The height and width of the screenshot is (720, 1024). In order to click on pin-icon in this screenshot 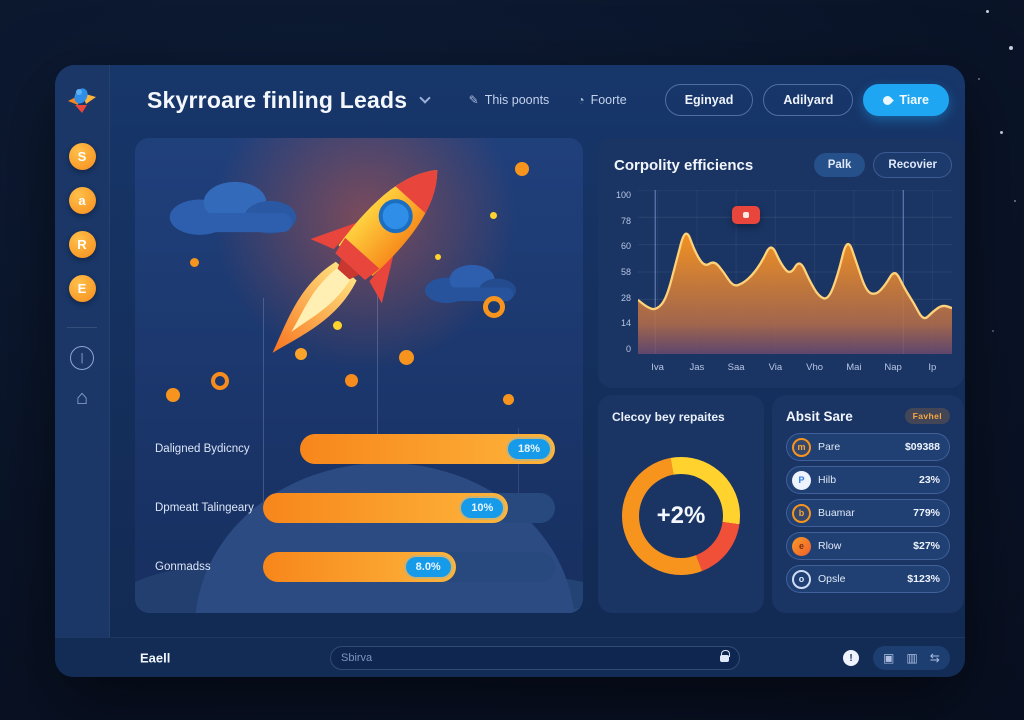, I will do `click(888, 100)`.